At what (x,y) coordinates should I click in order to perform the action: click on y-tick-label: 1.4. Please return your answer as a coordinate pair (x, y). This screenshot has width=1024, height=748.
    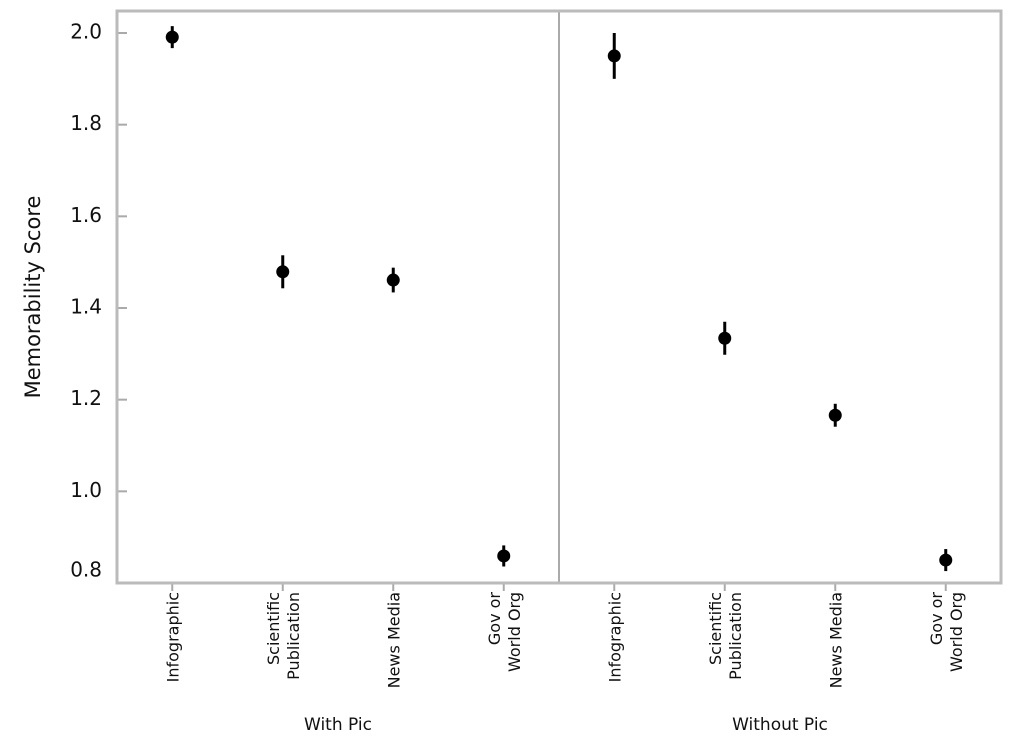
    Looking at the image, I should click on (86, 307).